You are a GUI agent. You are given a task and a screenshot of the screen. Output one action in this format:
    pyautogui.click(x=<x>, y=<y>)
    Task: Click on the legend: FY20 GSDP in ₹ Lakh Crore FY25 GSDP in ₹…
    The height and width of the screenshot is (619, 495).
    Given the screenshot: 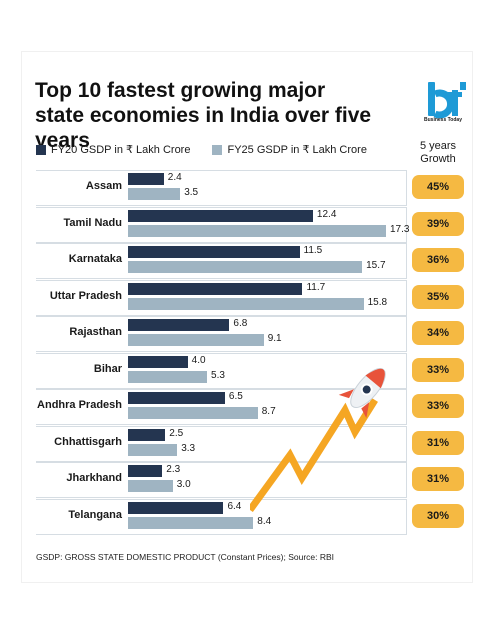 What is the action you would take?
    pyautogui.click(x=201, y=149)
    